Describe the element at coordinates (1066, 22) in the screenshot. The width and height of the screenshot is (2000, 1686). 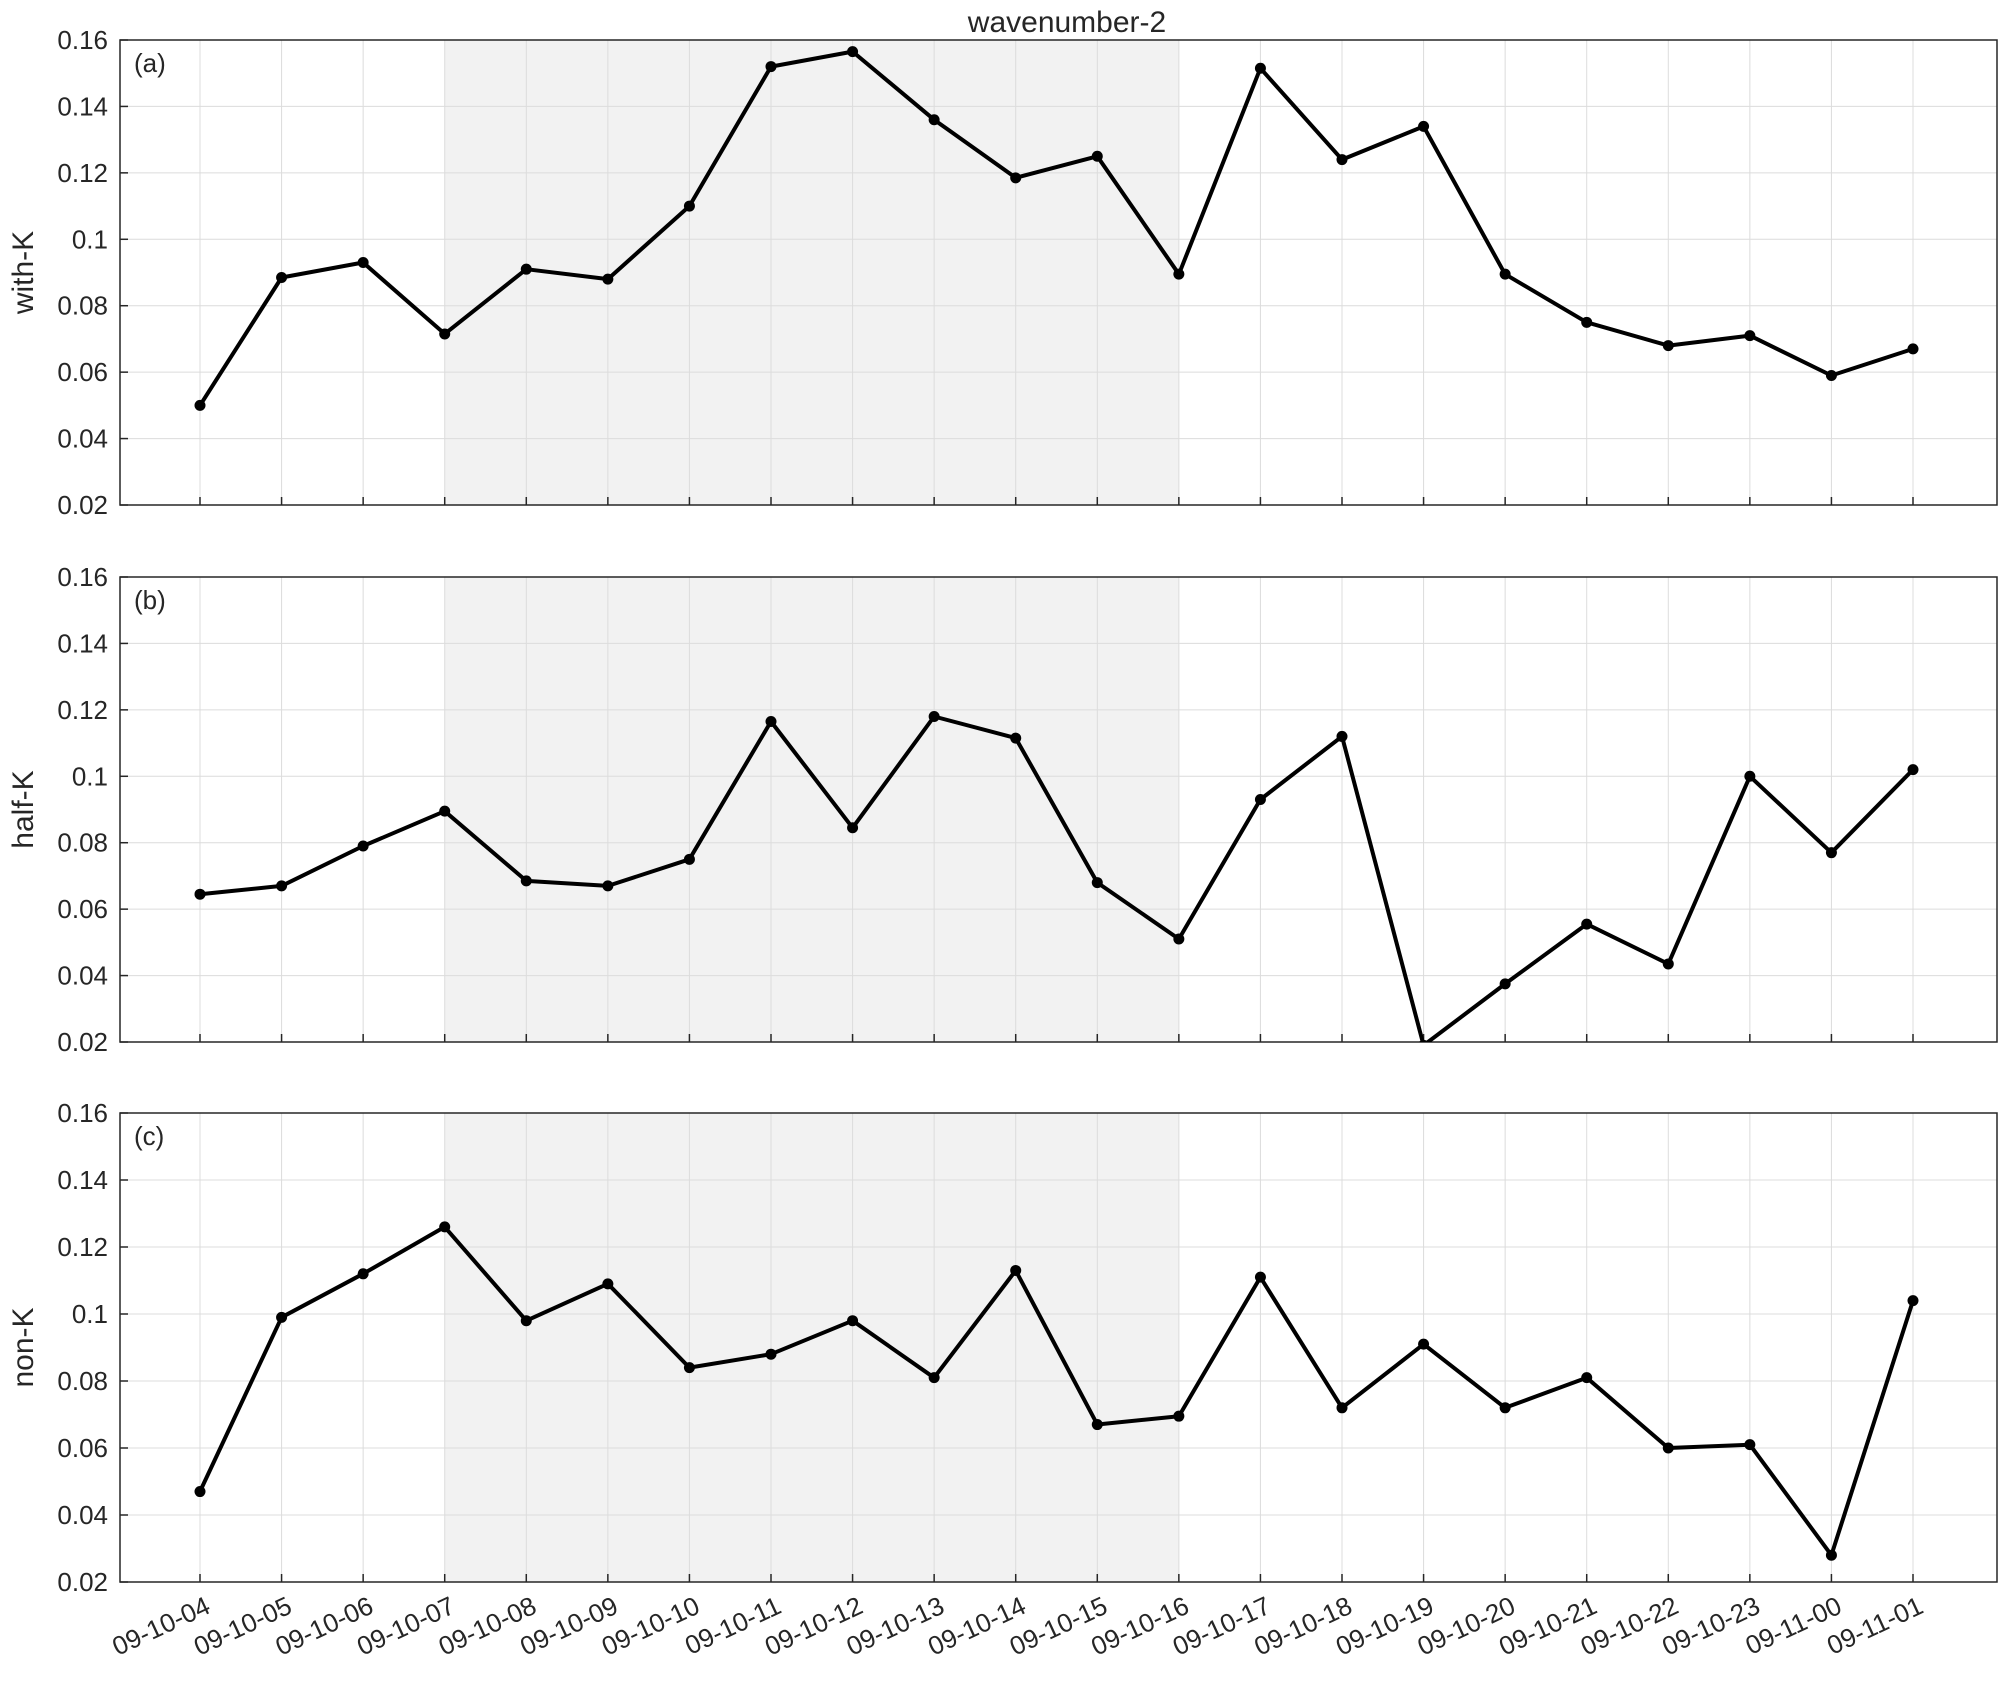
I see `chart-title: wavenumber-2` at that location.